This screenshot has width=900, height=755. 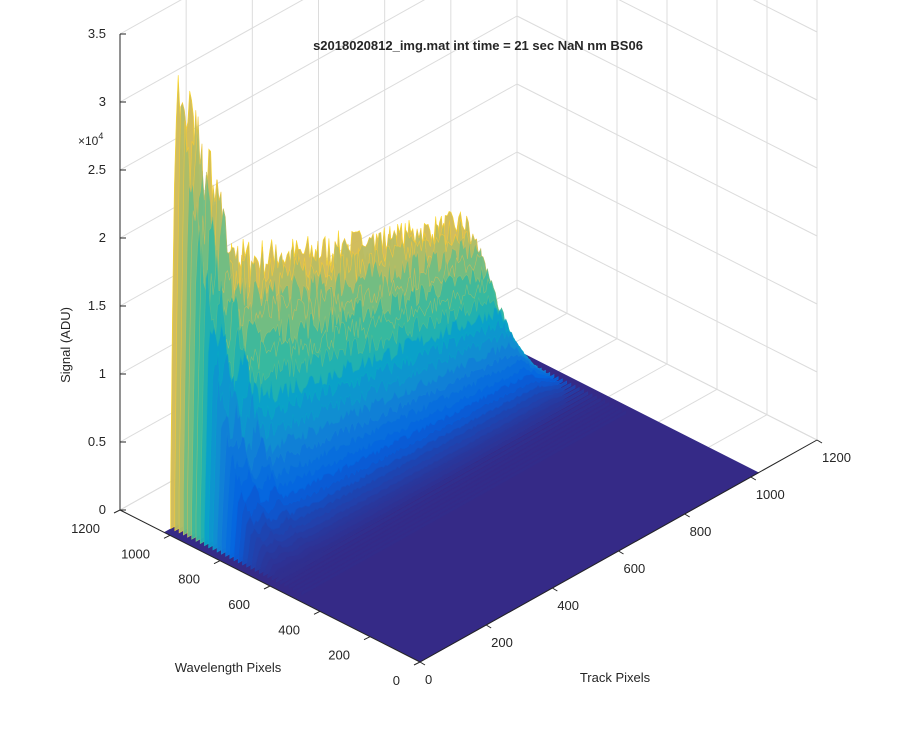 What do you see at coordinates (85, 528) in the screenshot?
I see `y-tick-label: 1200` at bounding box center [85, 528].